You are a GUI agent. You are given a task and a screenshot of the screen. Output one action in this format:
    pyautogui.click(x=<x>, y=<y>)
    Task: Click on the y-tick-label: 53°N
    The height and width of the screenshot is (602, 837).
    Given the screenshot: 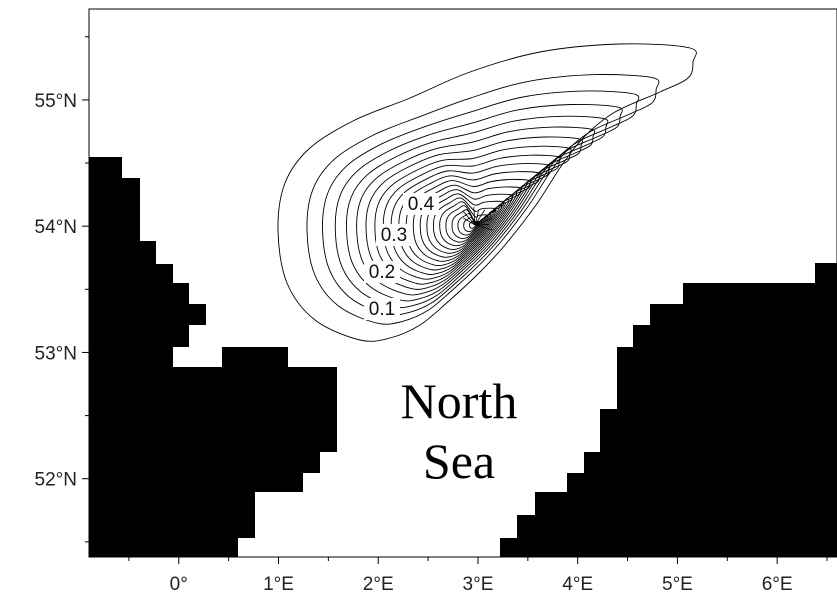 What is the action you would take?
    pyautogui.click(x=56, y=353)
    